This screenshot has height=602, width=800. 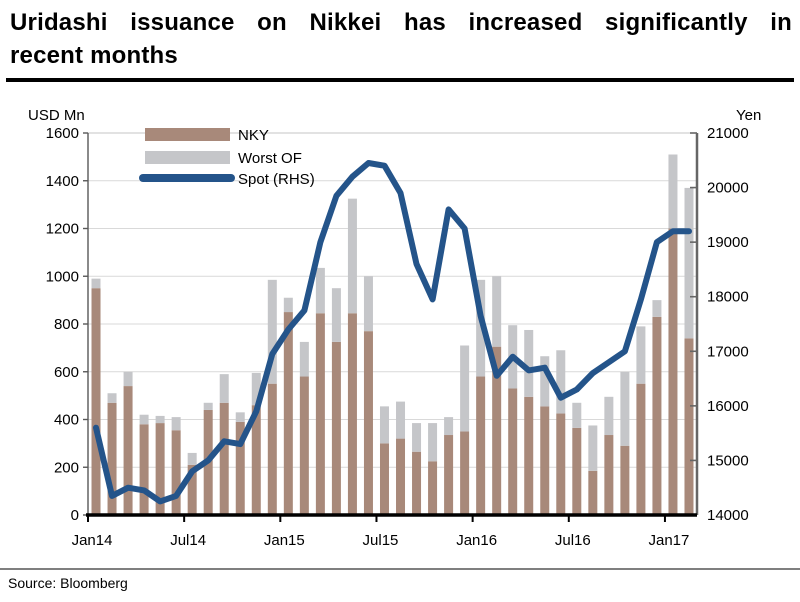 What do you see at coordinates (561, 382) in the screenshot?
I see `bar-worstof-Jun16` at bounding box center [561, 382].